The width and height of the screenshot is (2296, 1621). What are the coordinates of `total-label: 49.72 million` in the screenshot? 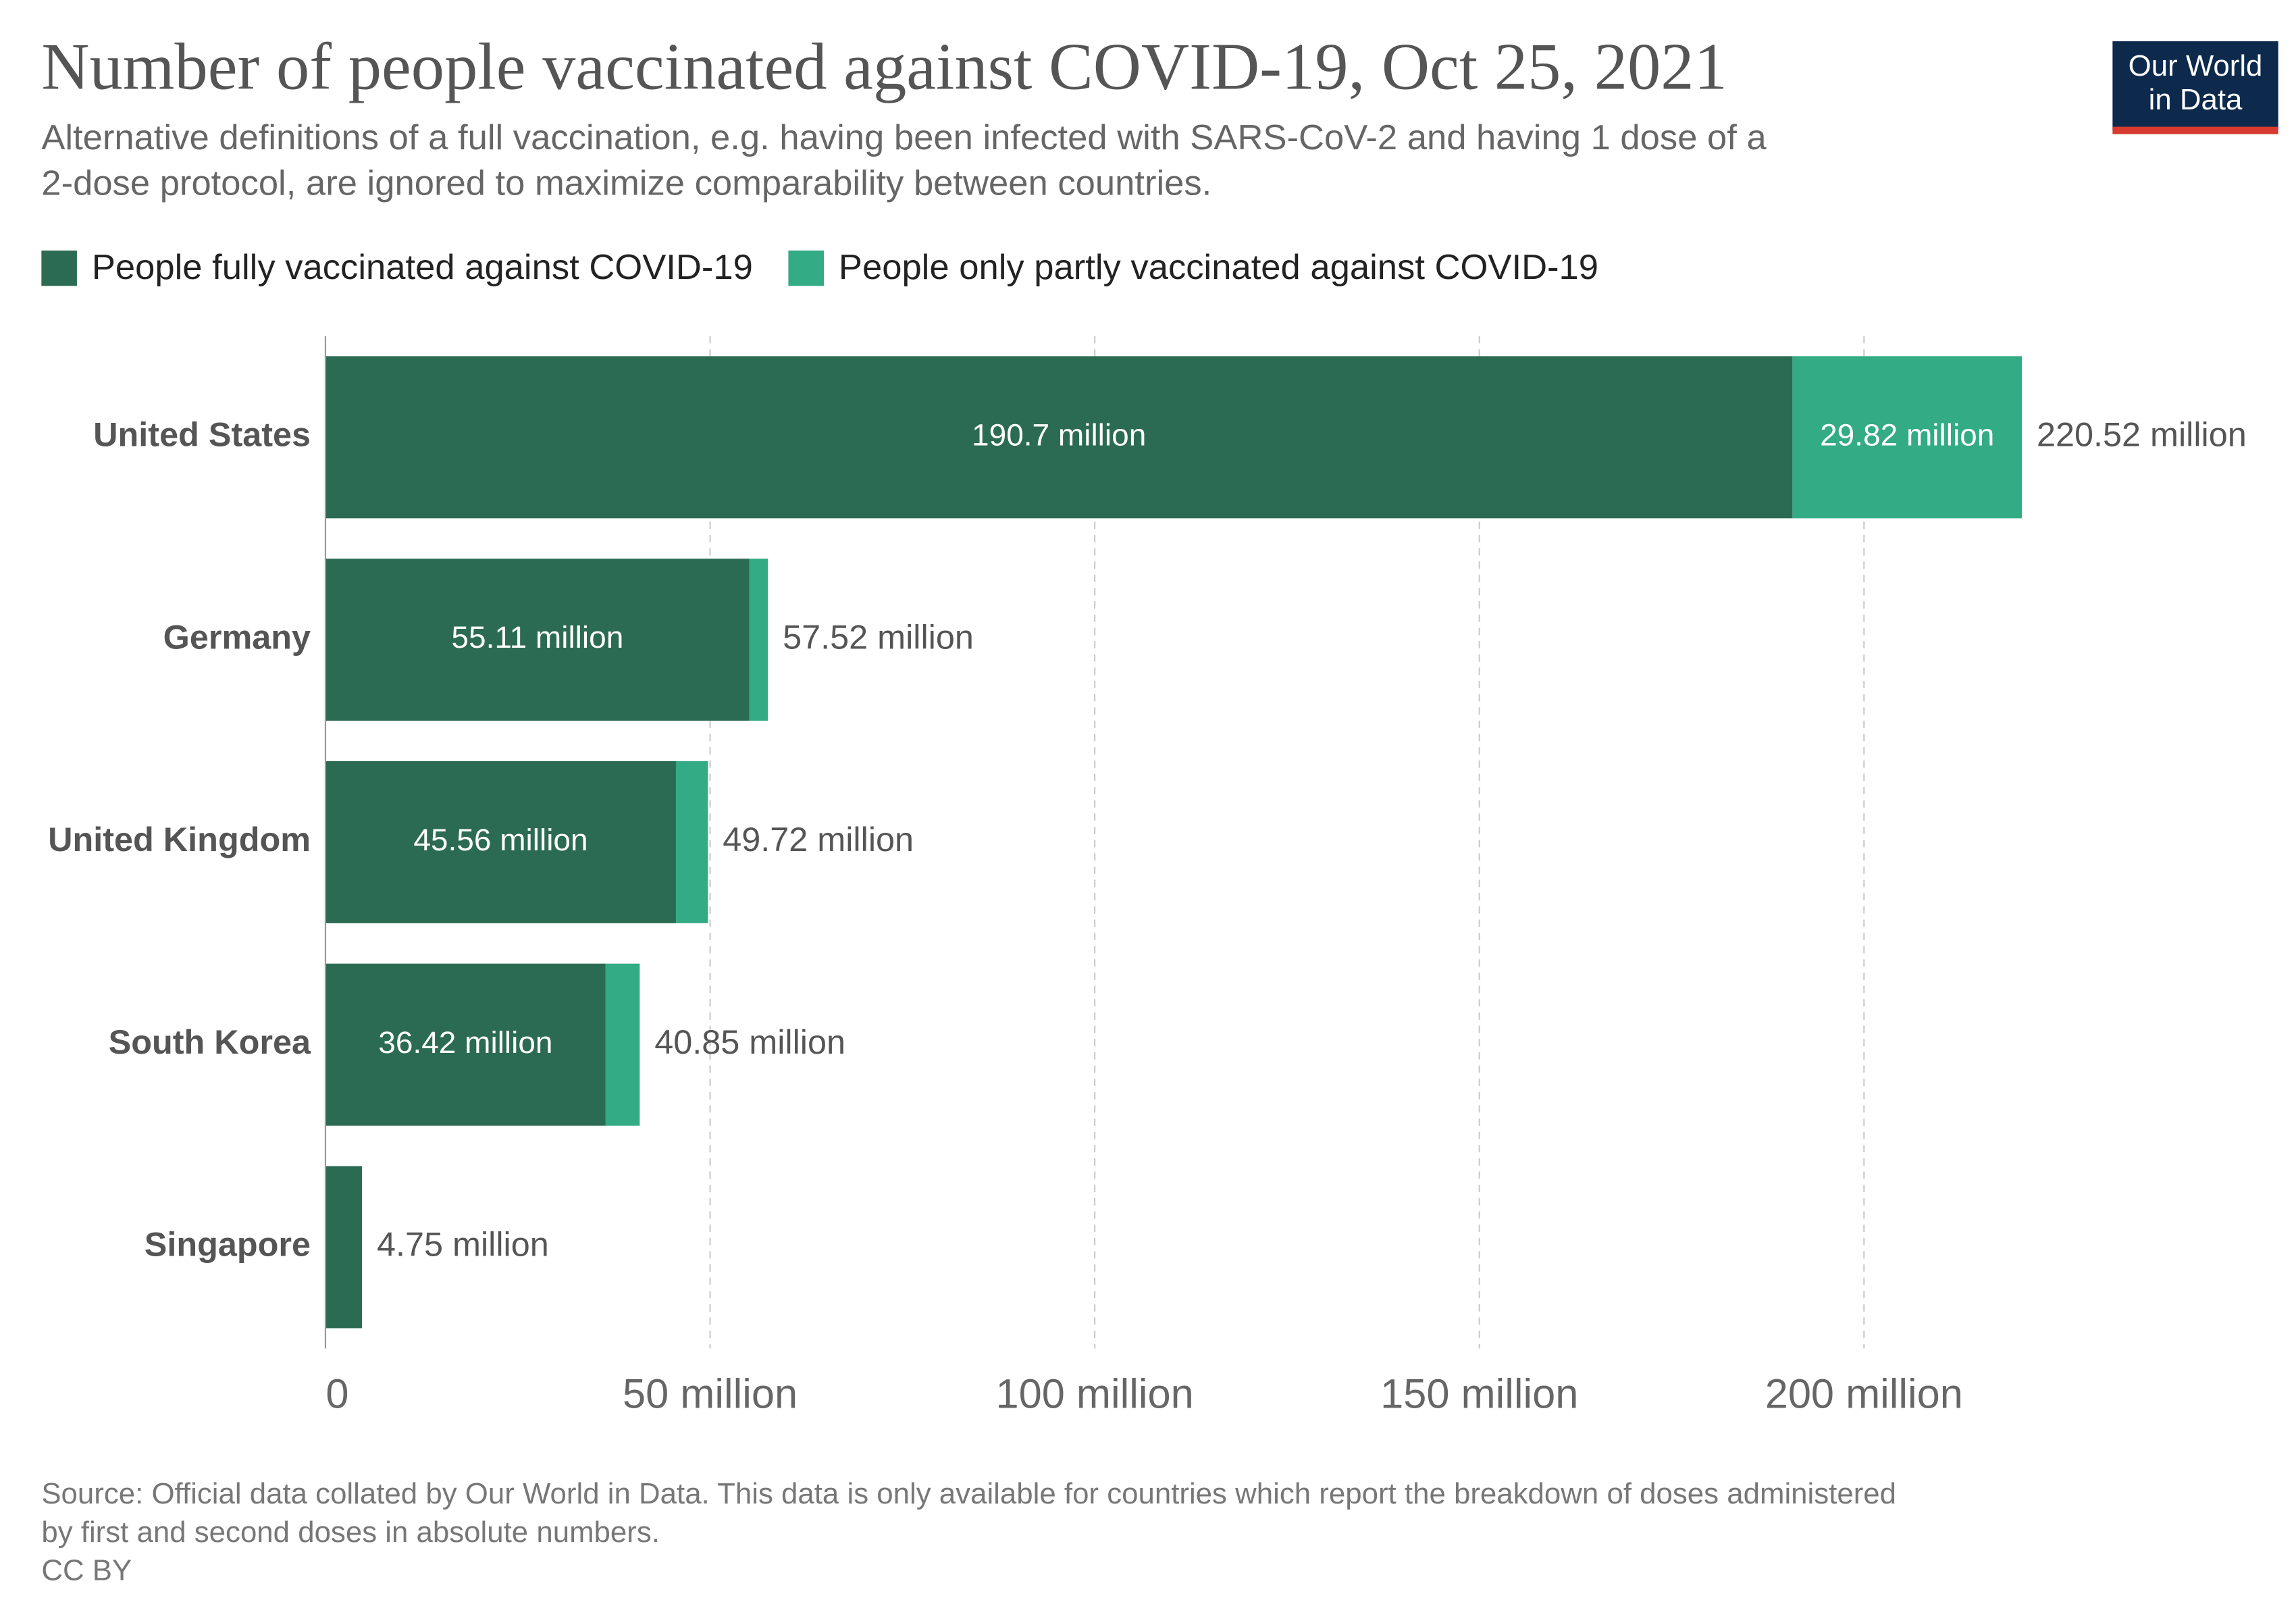 It's located at (818, 839).